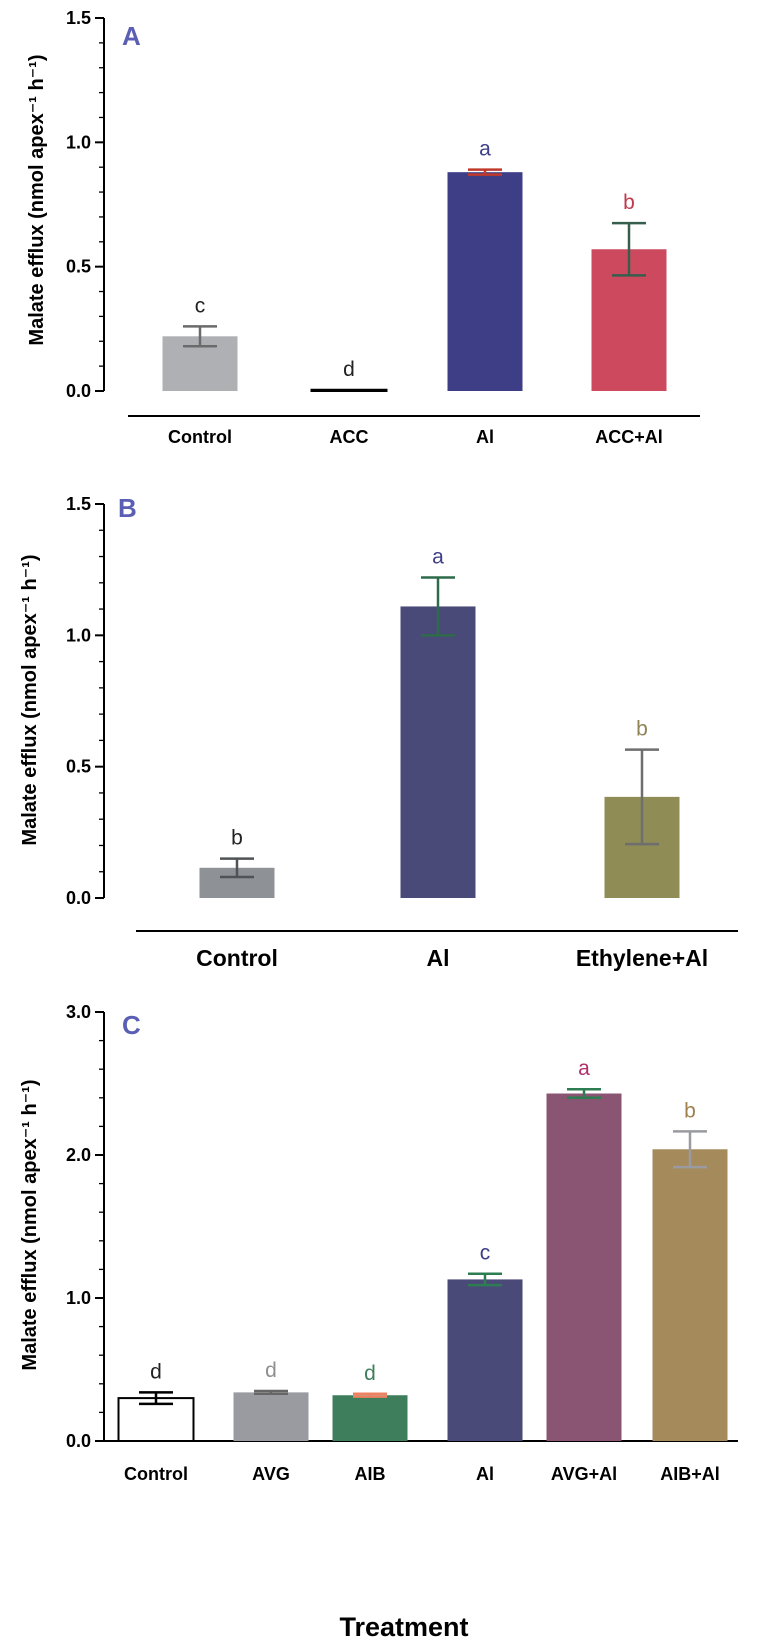  I want to click on bar-acc, so click(349, 390).